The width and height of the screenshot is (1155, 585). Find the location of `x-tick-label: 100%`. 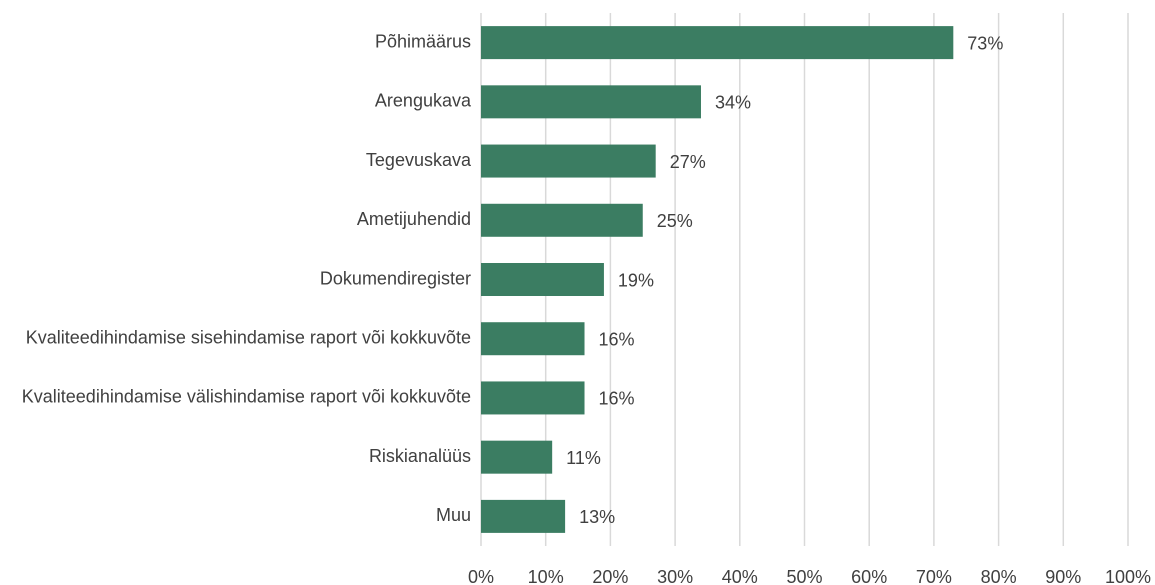

x-tick-label: 100% is located at coordinates (1128, 576).